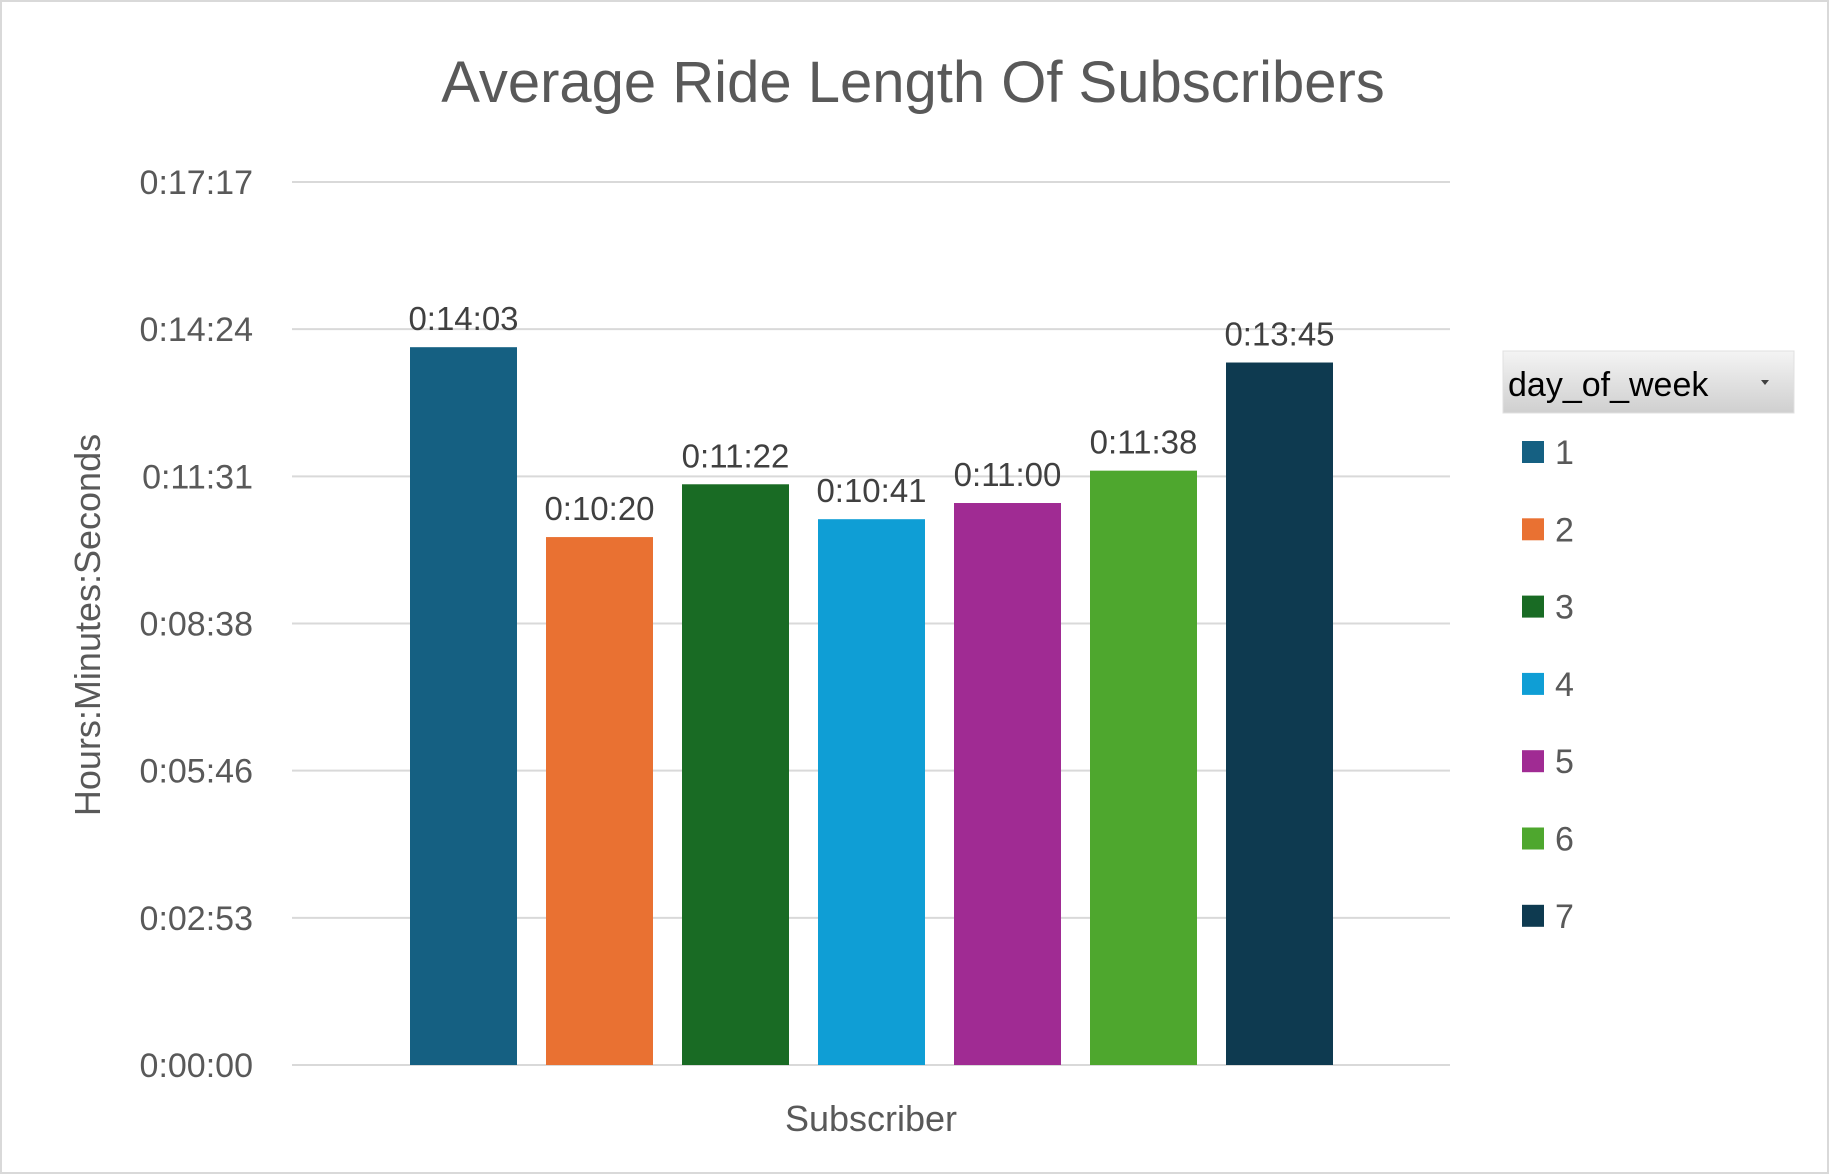  I want to click on legend-label: 7, so click(1564, 917).